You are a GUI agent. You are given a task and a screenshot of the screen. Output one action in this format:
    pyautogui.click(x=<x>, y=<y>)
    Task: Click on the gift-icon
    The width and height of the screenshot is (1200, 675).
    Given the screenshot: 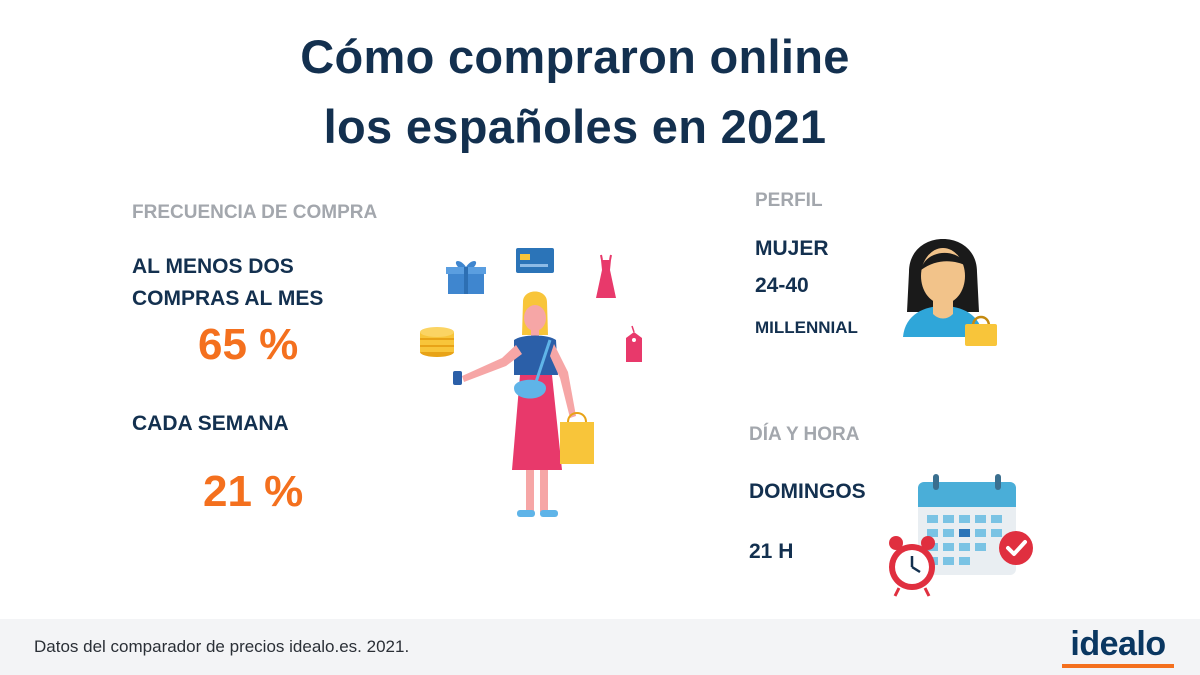 What is the action you would take?
    pyautogui.click(x=466, y=277)
    